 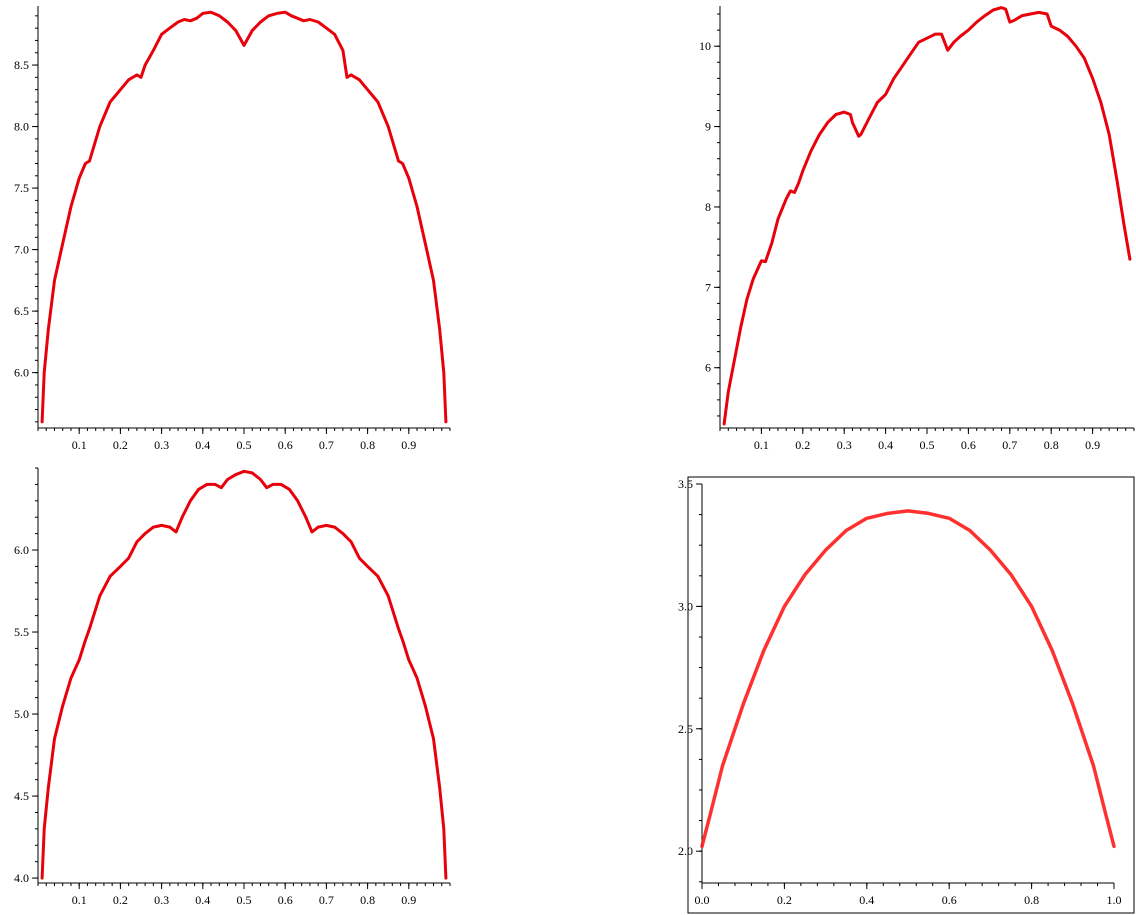 What do you see at coordinates (705, 46) in the screenshot?
I see `y-tick-label: 10` at bounding box center [705, 46].